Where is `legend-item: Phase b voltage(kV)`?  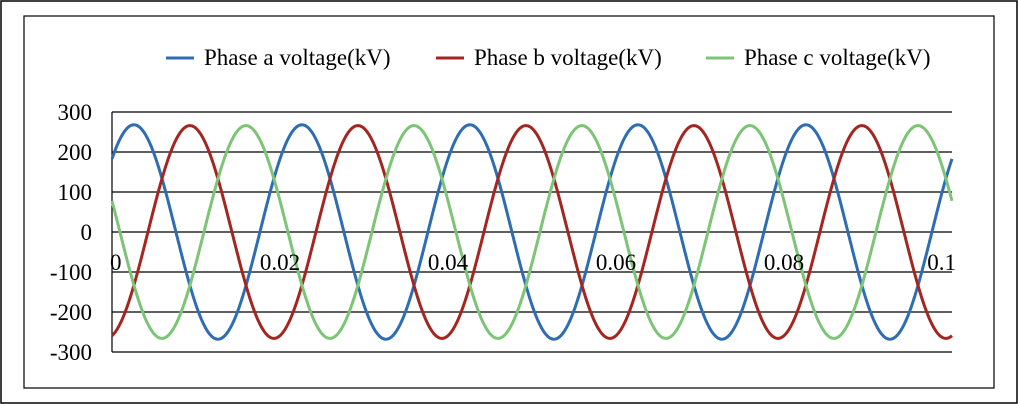
legend-item: Phase b voltage(kV) is located at coordinates (549, 57).